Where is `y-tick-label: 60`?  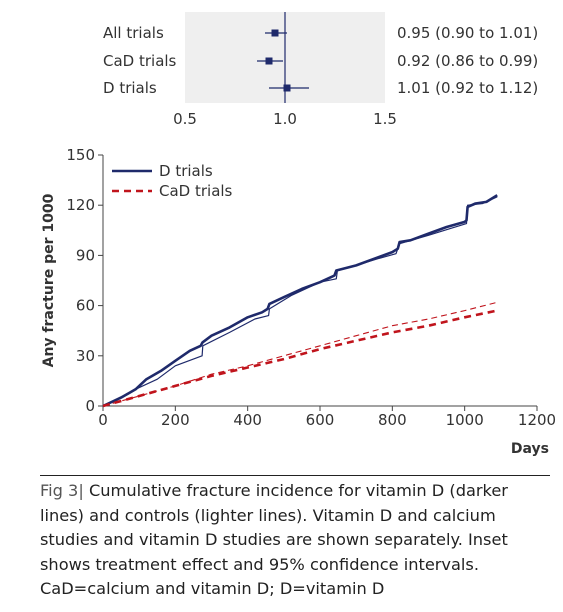
y-tick-label: 60 is located at coordinates (85, 306).